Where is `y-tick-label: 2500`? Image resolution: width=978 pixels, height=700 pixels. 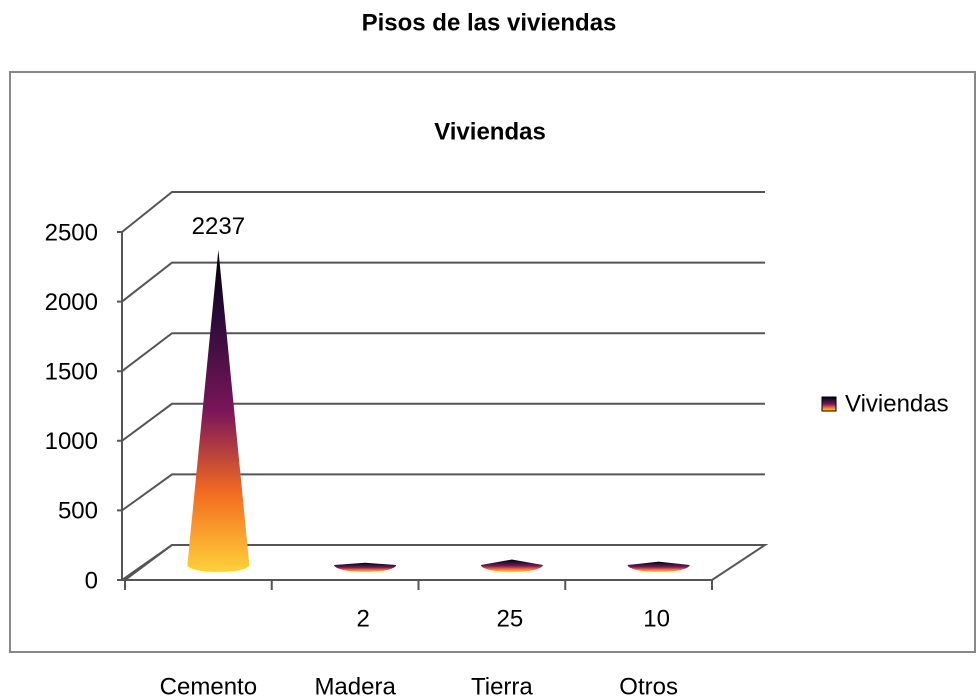
y-tick-label: 2500 is located at coordinates (71, 232).